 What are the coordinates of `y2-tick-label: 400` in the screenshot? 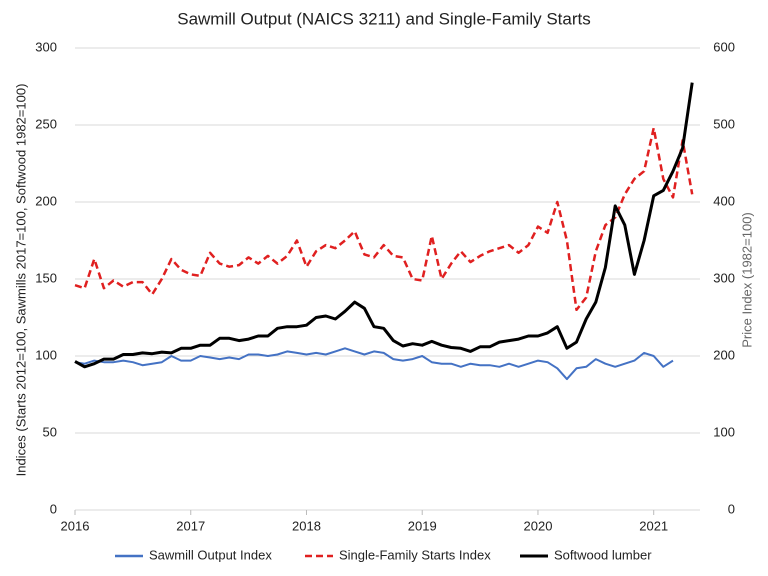 It's located at (724, 200).